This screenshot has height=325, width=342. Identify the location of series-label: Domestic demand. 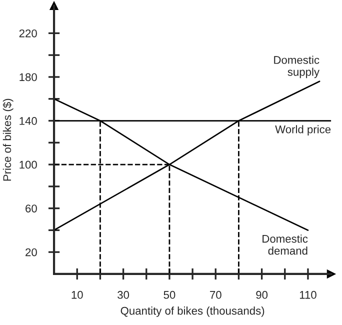
(285, 244).